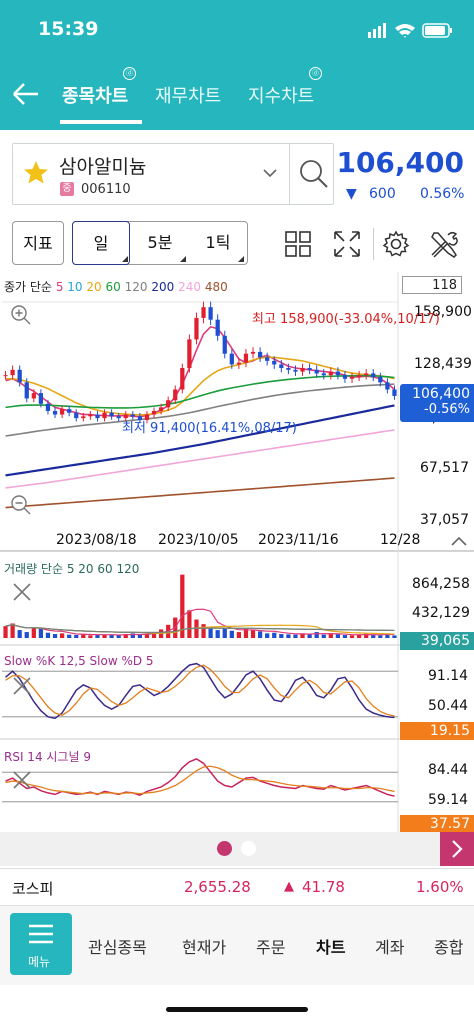 The width and height of the screenshot is (474, 1024). Describe the element at coordinates (444, 244) in the screenshot. I see `tools-icon` at that location.